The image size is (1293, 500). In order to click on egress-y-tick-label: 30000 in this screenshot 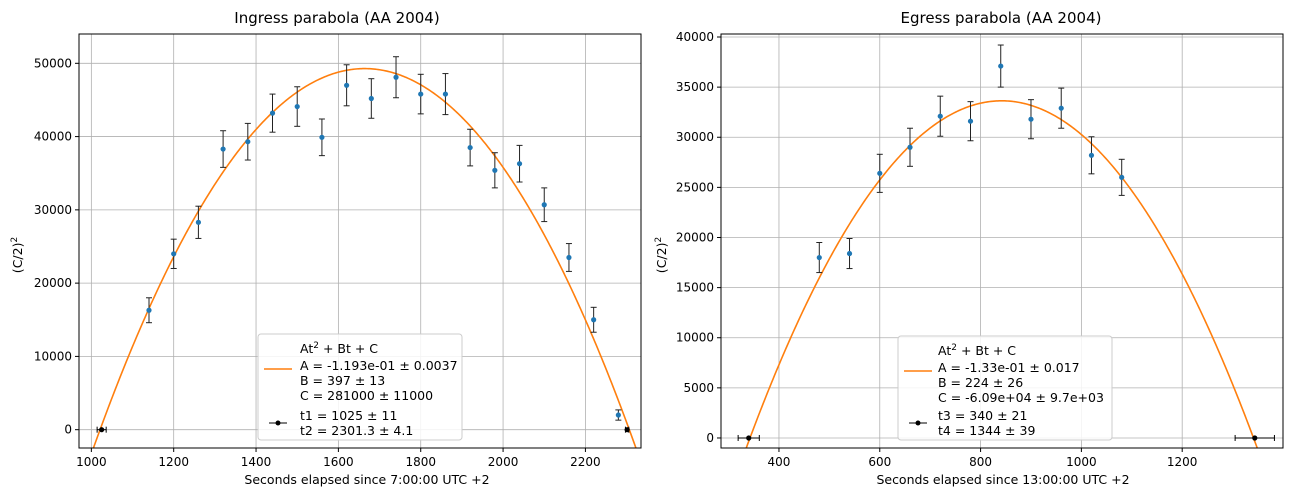, I will do `click(695, 137)`.